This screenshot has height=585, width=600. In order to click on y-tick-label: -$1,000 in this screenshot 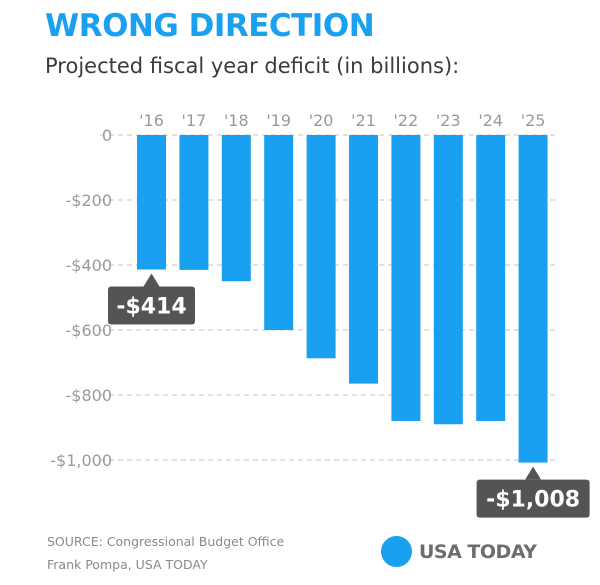, I will do `click(81, 460)`.